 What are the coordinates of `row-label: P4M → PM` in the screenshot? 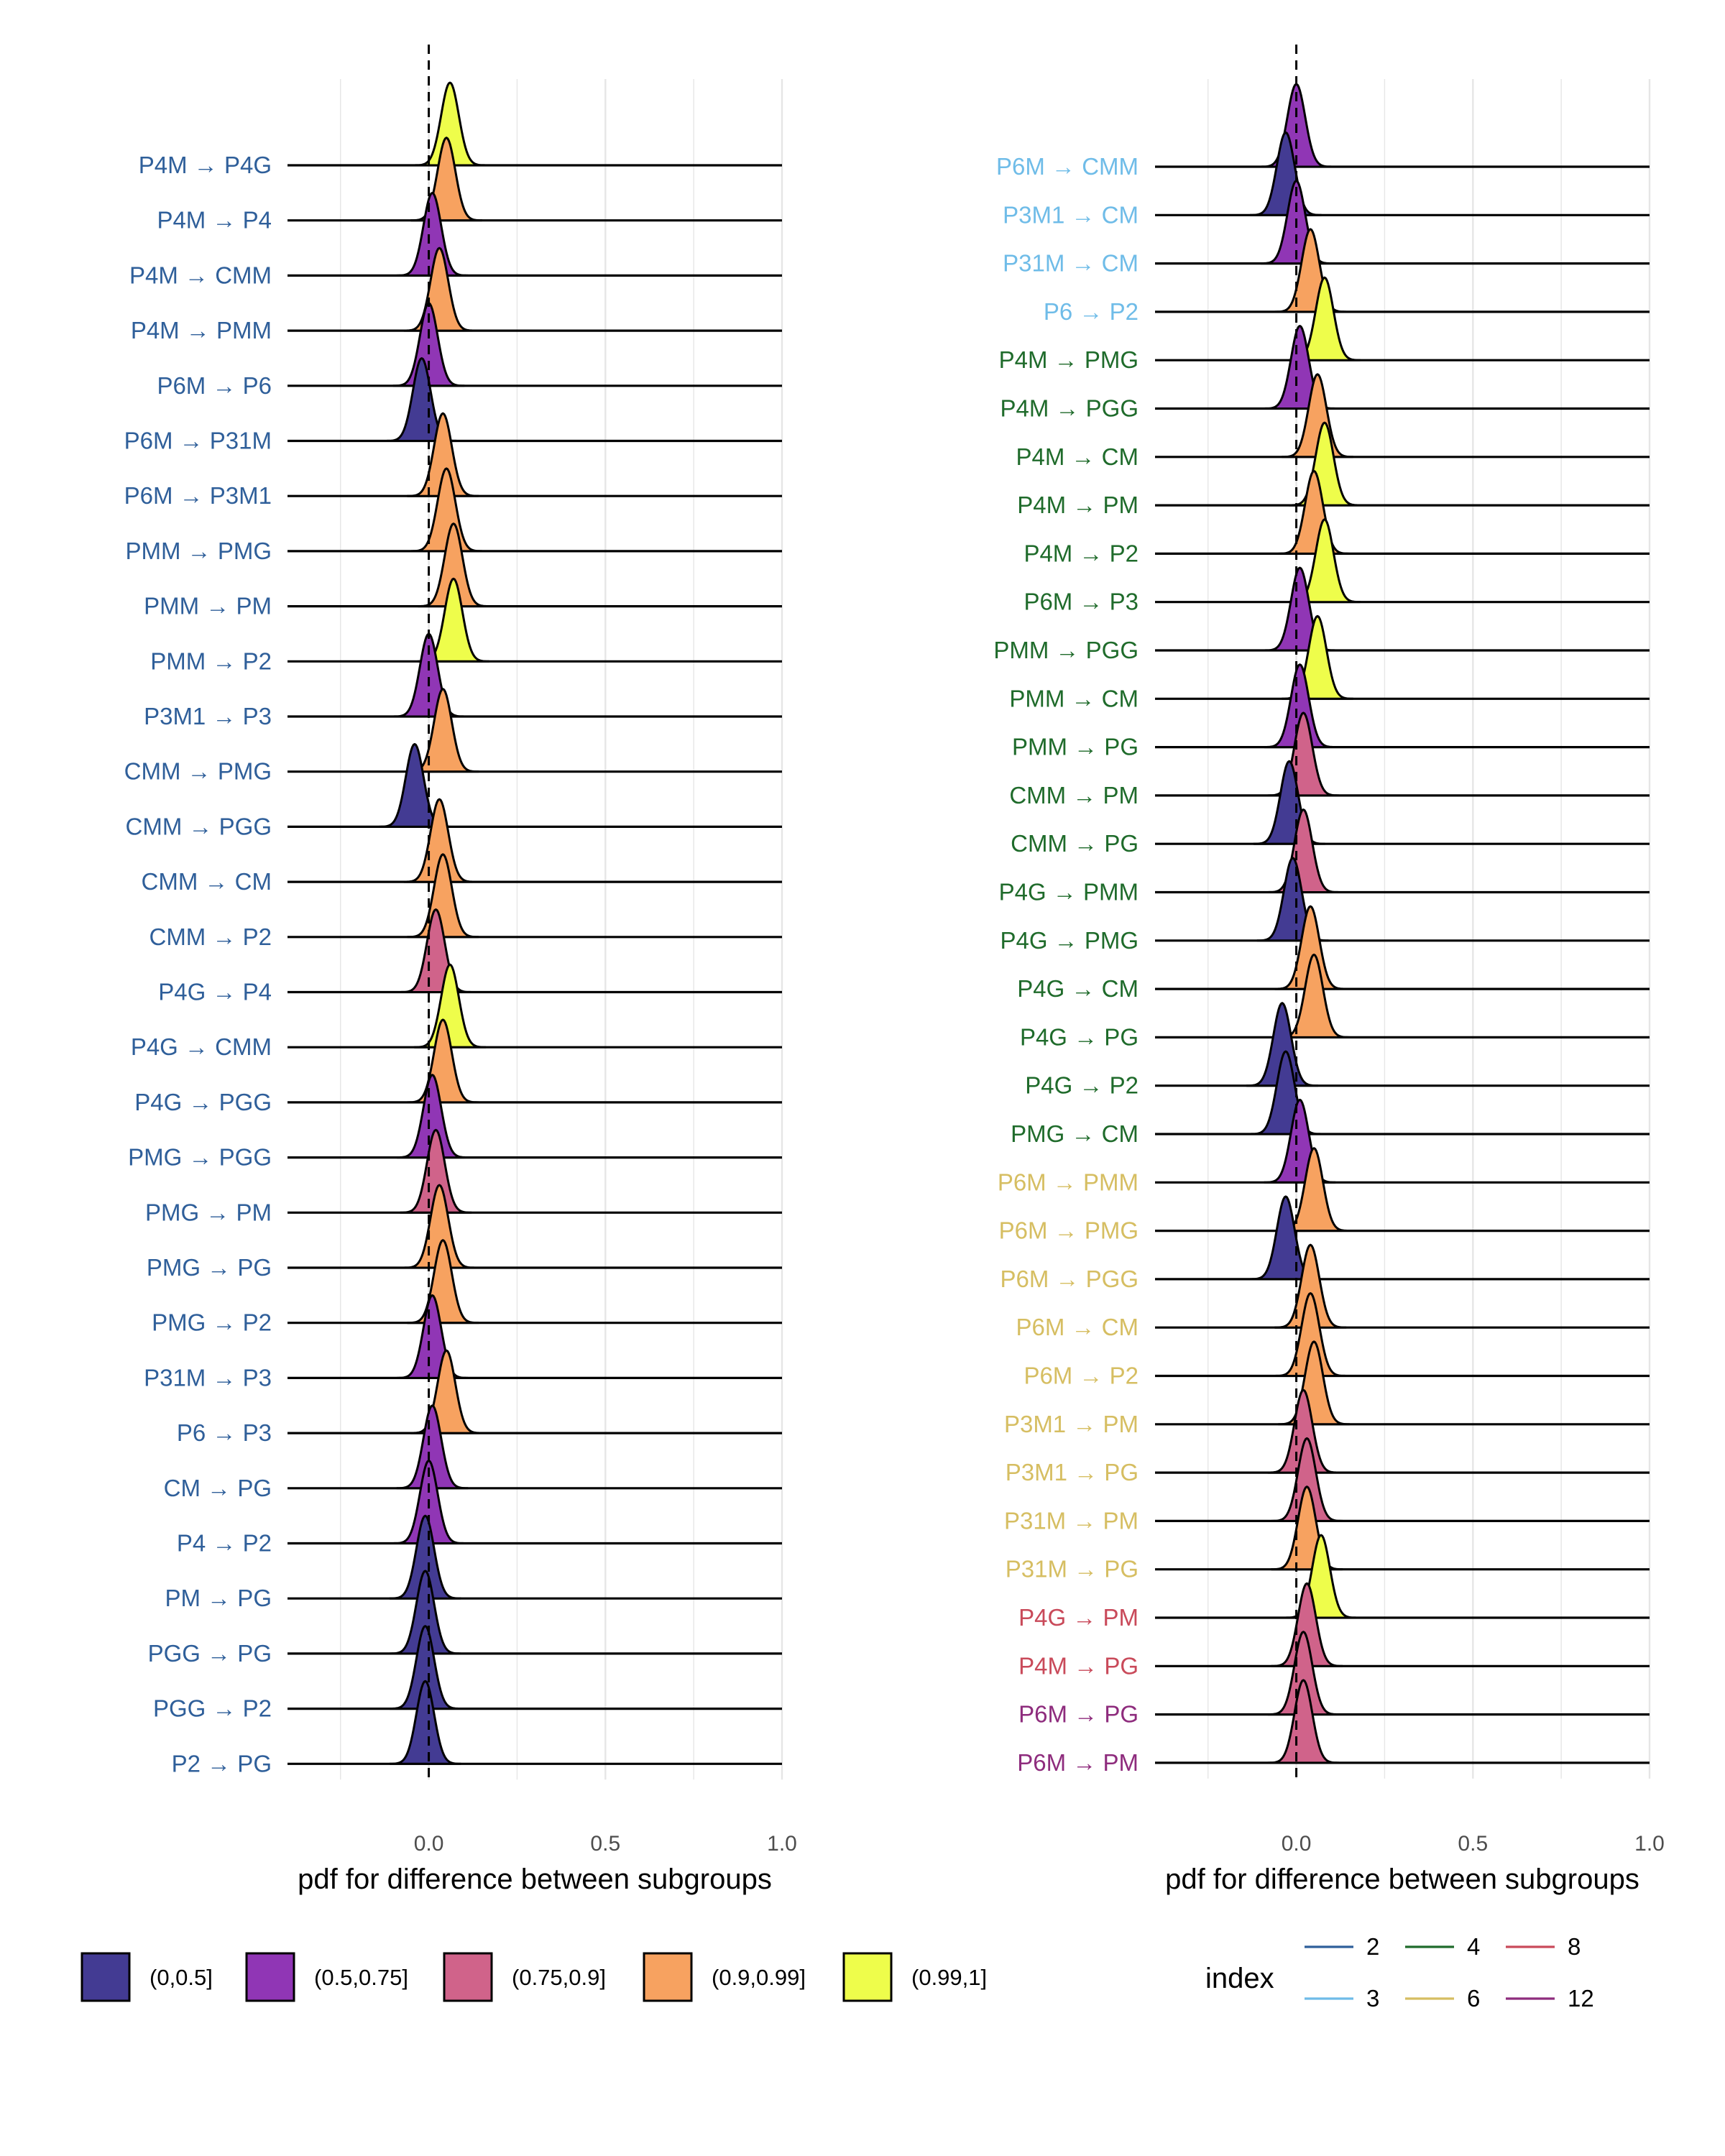 It's located at (1077, 505).